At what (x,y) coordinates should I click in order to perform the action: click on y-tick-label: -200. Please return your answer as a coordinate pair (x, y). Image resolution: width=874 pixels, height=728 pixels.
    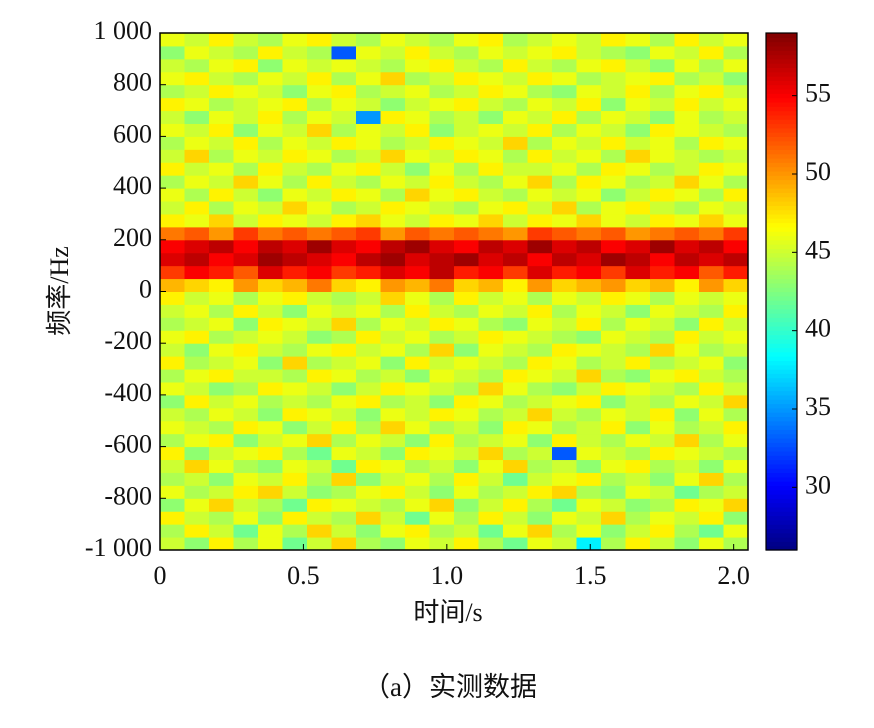
    Looking at the image, I should click on (128, 340).